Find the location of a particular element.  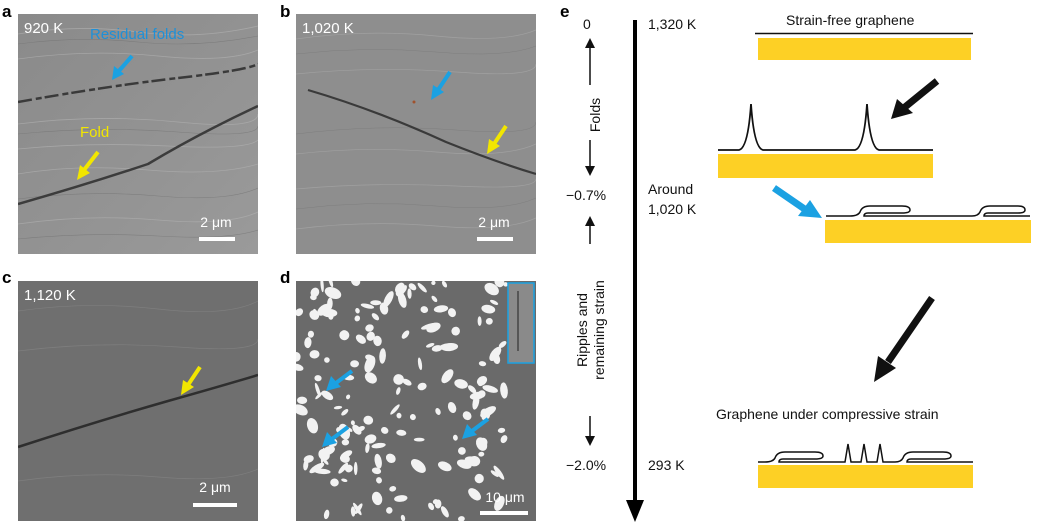

black-arrow-icon is located at coordinates (904, 339).